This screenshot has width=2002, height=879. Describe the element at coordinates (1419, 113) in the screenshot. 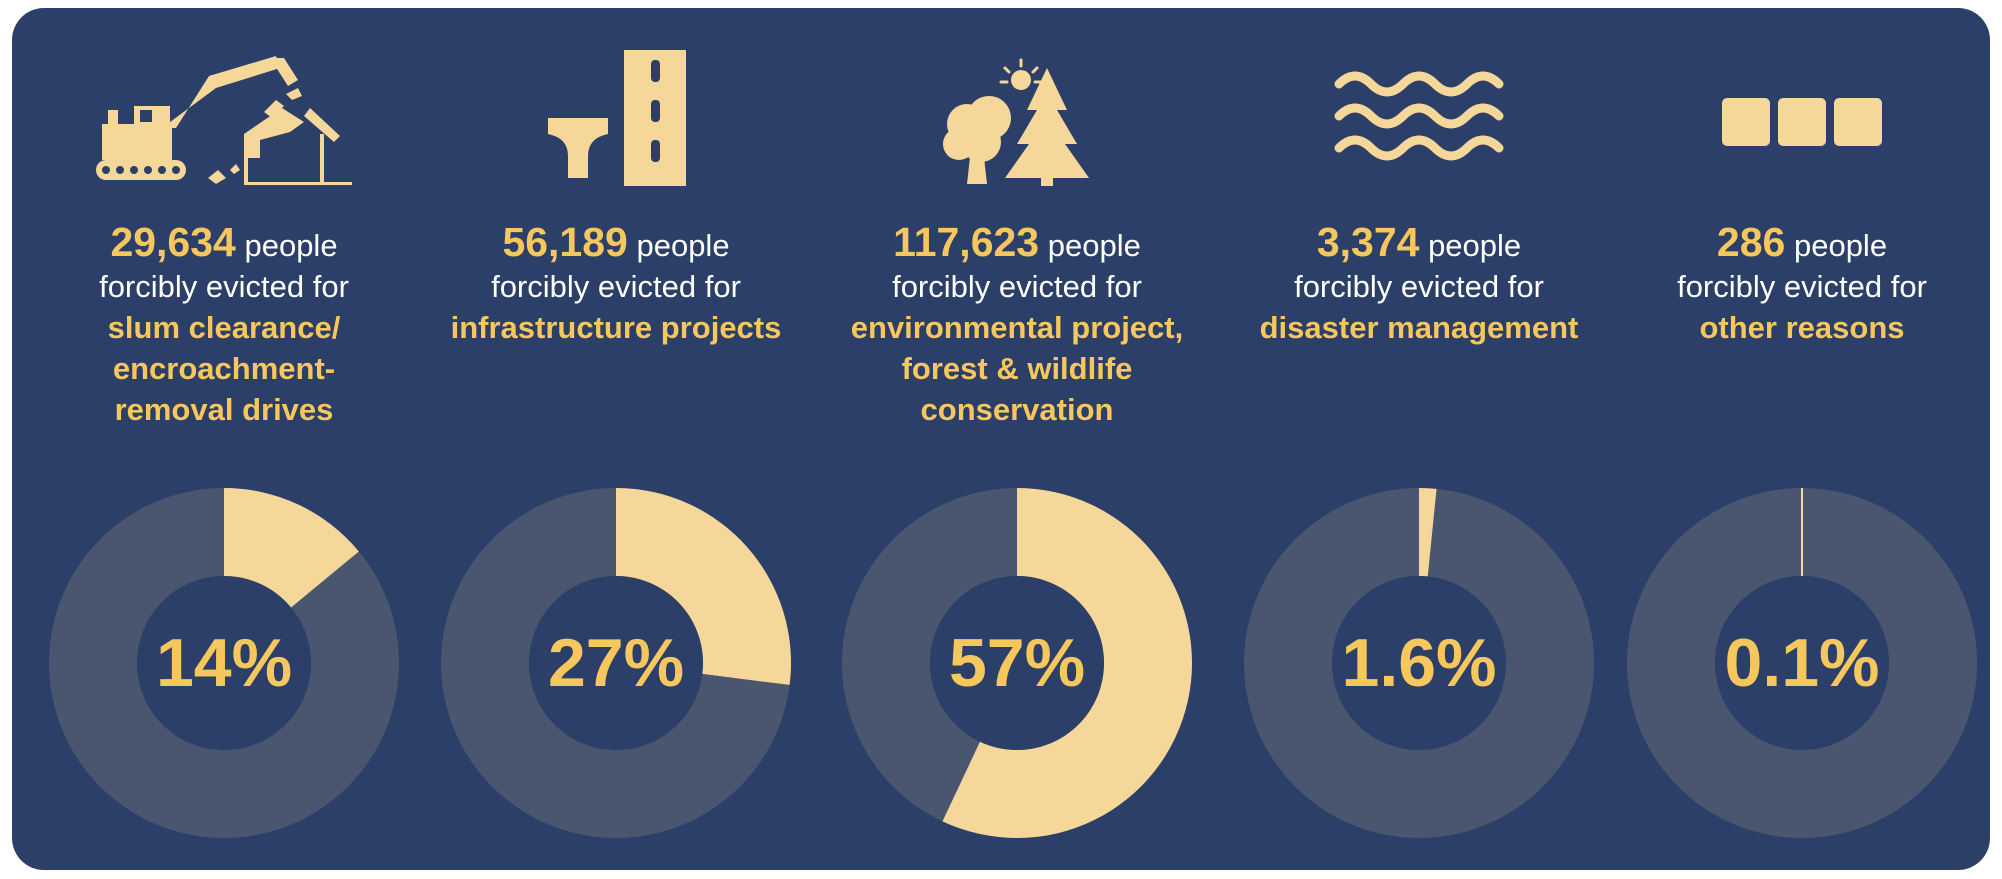

I see `water-waves-icon` at that location.